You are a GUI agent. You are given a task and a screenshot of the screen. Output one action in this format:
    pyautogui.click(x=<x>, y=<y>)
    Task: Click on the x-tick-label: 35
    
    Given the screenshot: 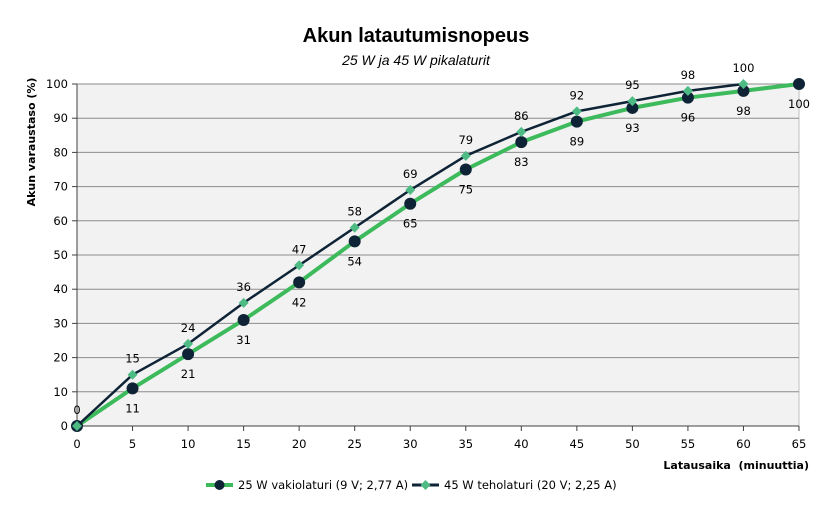 What is the action you would take?
    pyautogui.click(x=465, y=444)
    